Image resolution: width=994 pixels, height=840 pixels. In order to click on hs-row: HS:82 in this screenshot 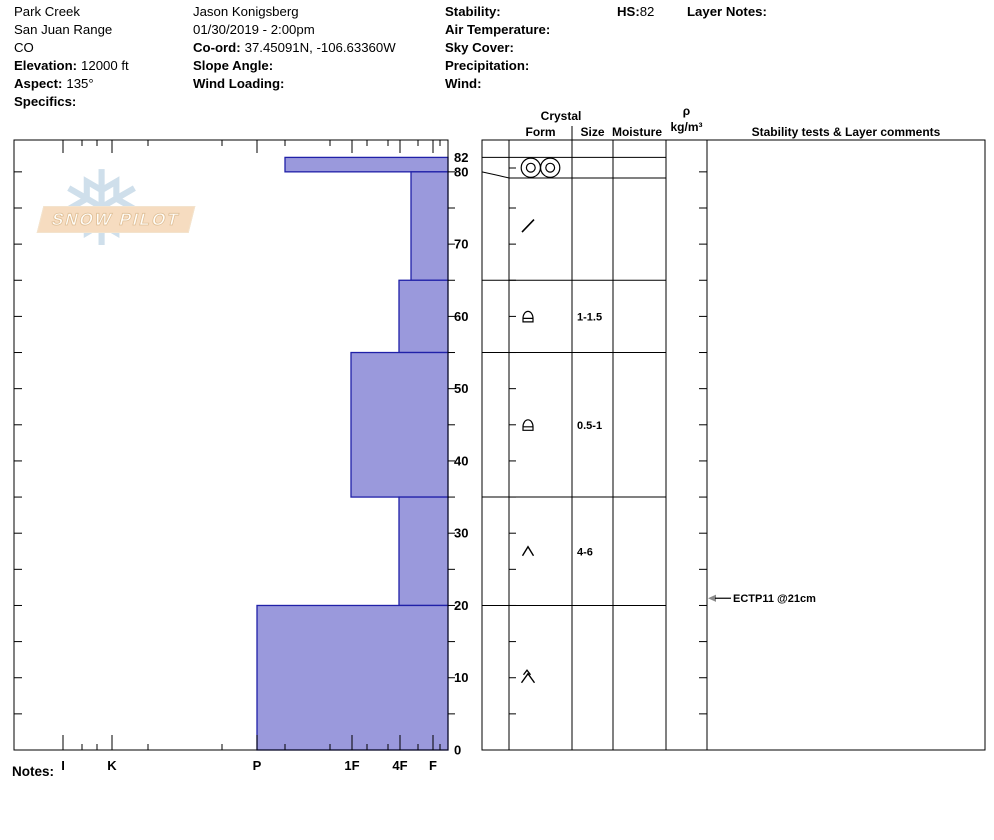, I will do `click(635, 12)`.